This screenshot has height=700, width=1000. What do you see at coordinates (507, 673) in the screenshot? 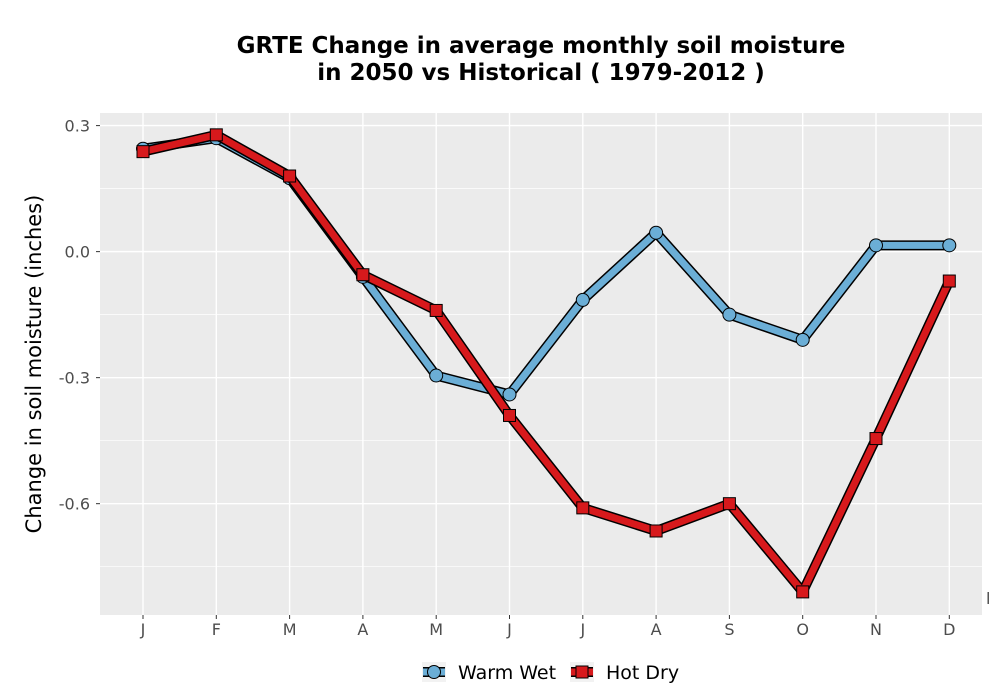
I see `legend-label: Warm Wet` at bounding box center [507, 673].